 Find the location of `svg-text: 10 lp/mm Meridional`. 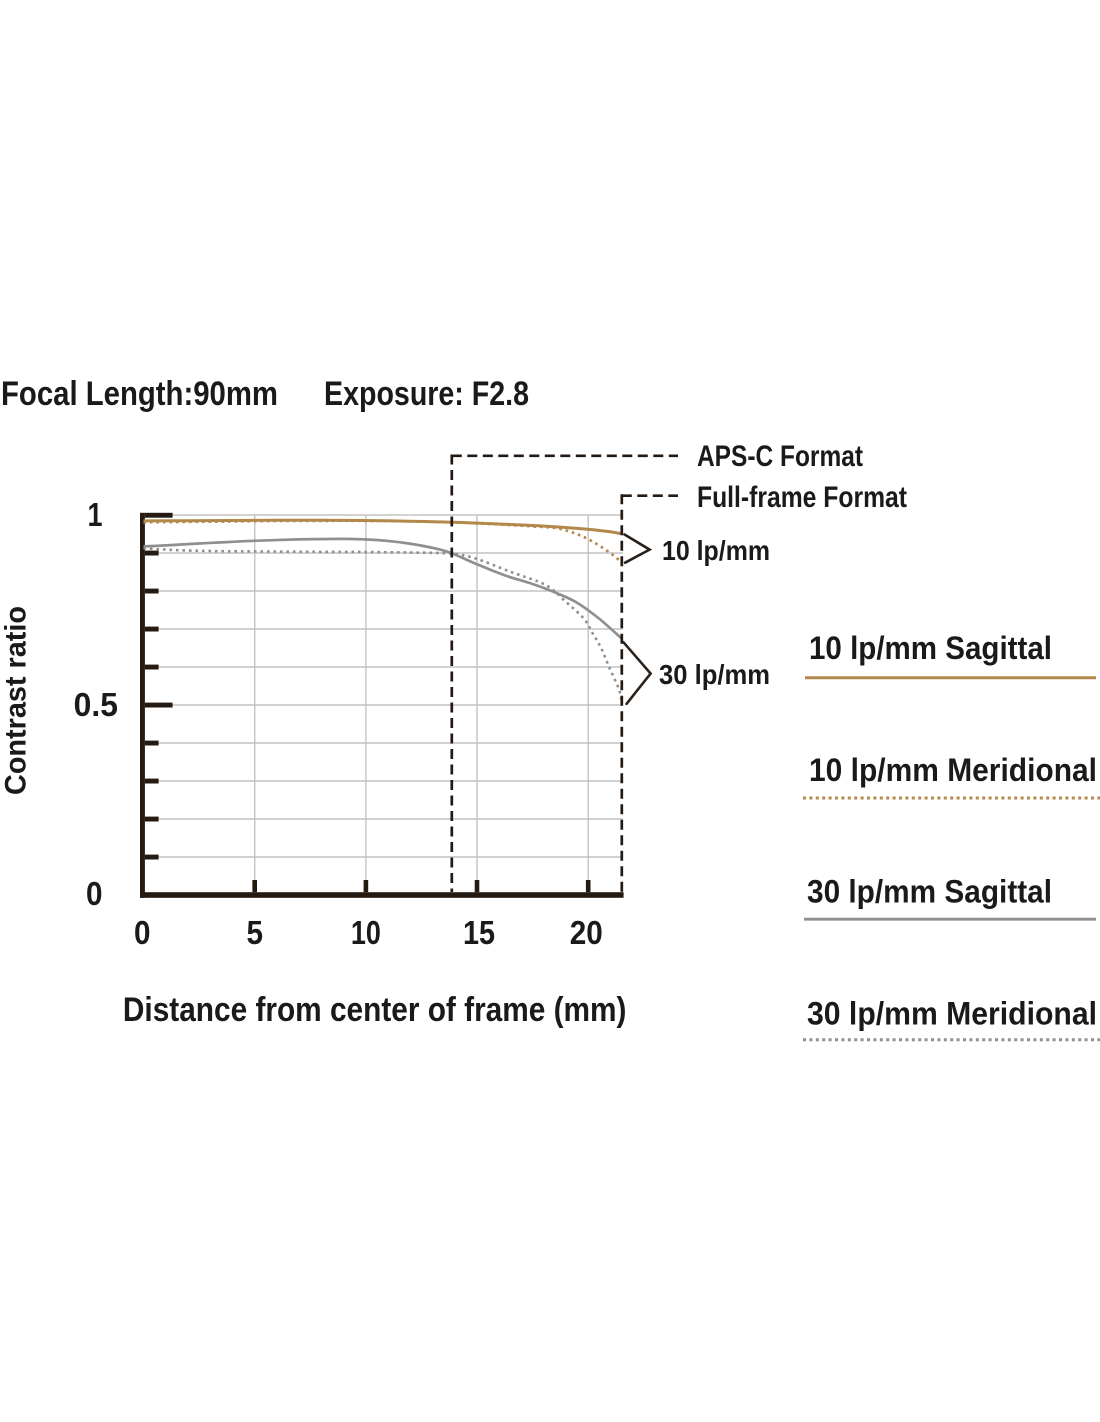

svg-text: 10 lp/mm Meridional is located at coordinates (953, 770).